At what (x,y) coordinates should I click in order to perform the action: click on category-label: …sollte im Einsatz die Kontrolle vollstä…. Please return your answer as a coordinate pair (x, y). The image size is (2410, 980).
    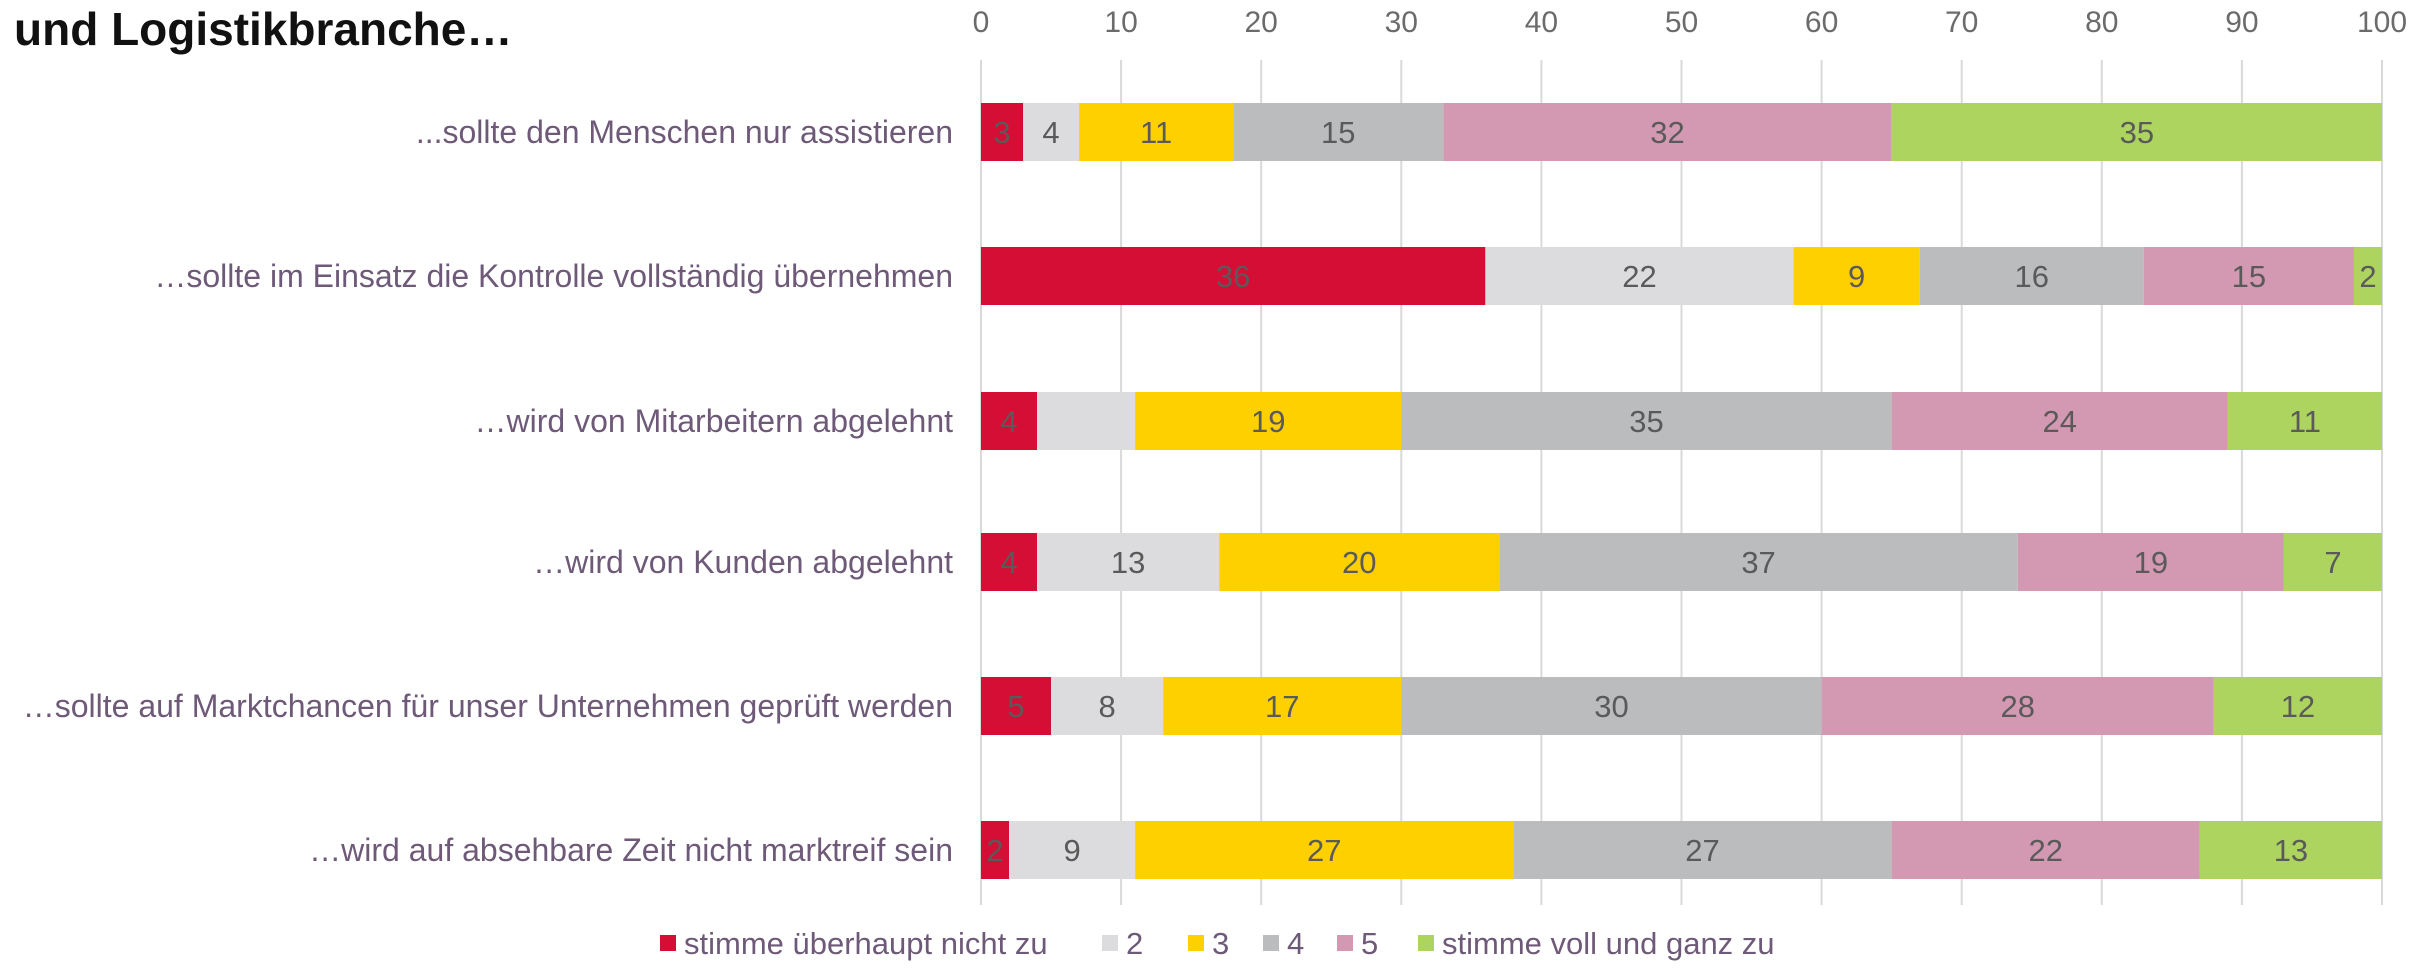
    Looking at the image, I should click on (553, 276).